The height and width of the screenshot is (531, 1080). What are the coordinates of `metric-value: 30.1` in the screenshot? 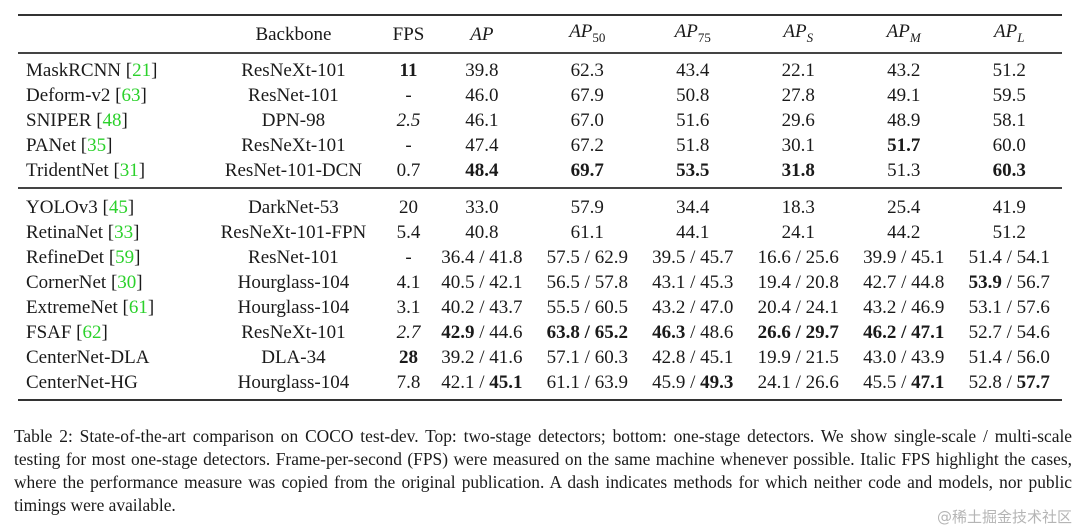 It's located at (798, 145).